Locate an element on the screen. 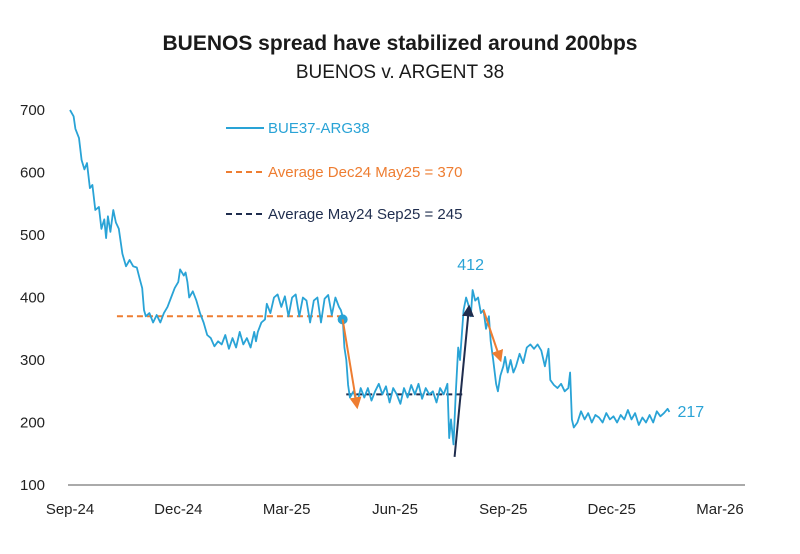 This screenshot has width=800, height=554. y-tick-label: 600 is located at coordinates (32, 173).